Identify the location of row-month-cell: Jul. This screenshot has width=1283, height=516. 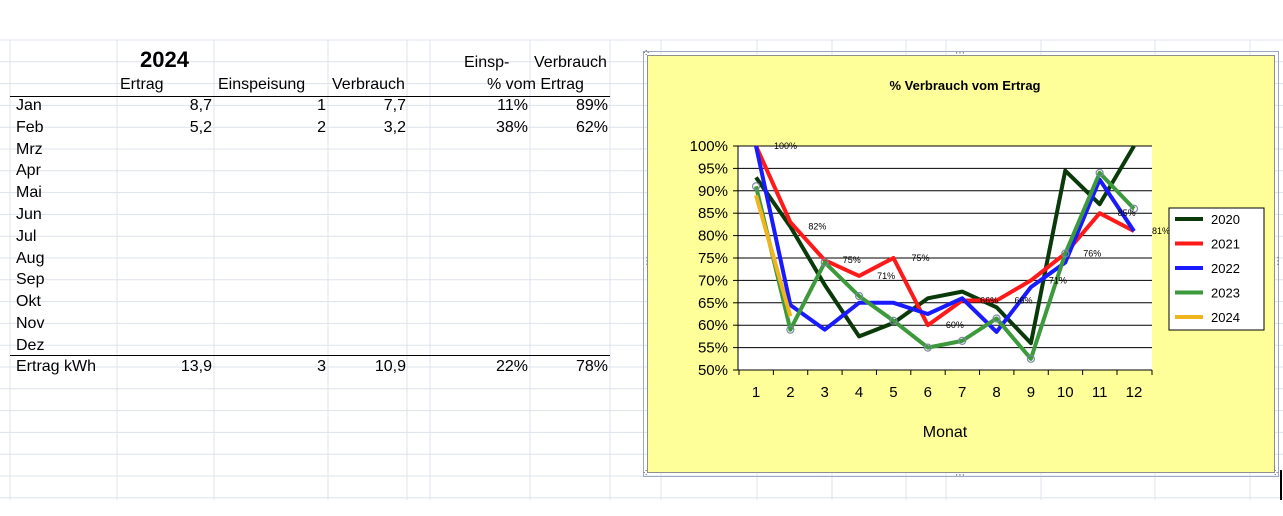
(26, 236).